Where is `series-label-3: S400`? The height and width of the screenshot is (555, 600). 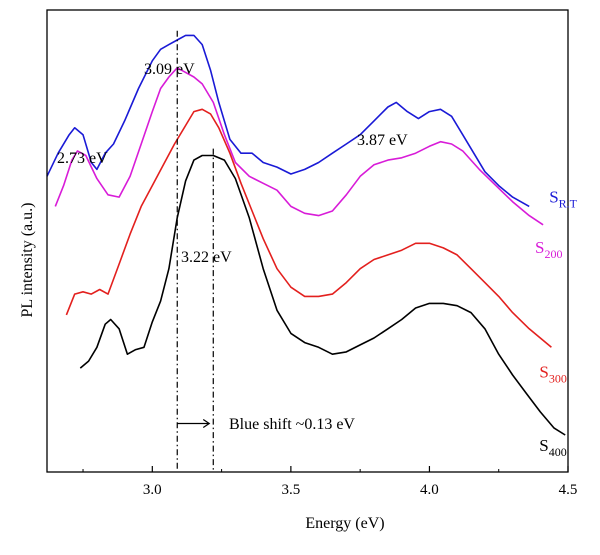
series-label-3: S400 is located at coordinates (552, 447).